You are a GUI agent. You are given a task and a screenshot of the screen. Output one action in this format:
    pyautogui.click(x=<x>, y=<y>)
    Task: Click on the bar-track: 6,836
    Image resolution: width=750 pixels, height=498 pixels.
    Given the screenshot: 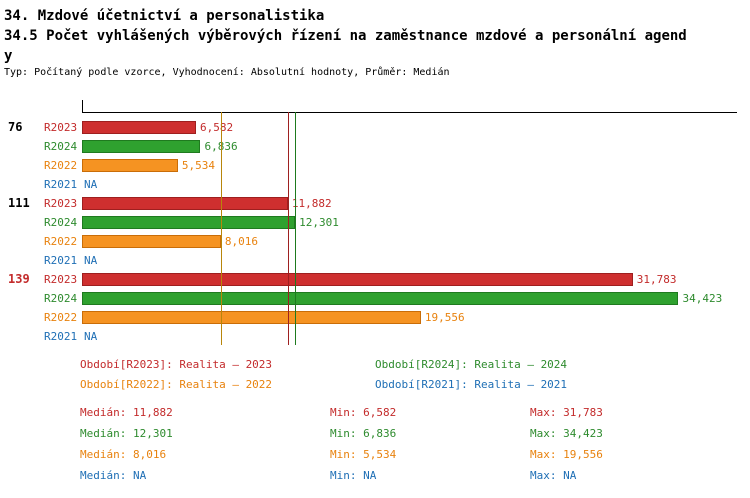 What is the action you would take?
    pyautogui.click(x=409, y=146)
    